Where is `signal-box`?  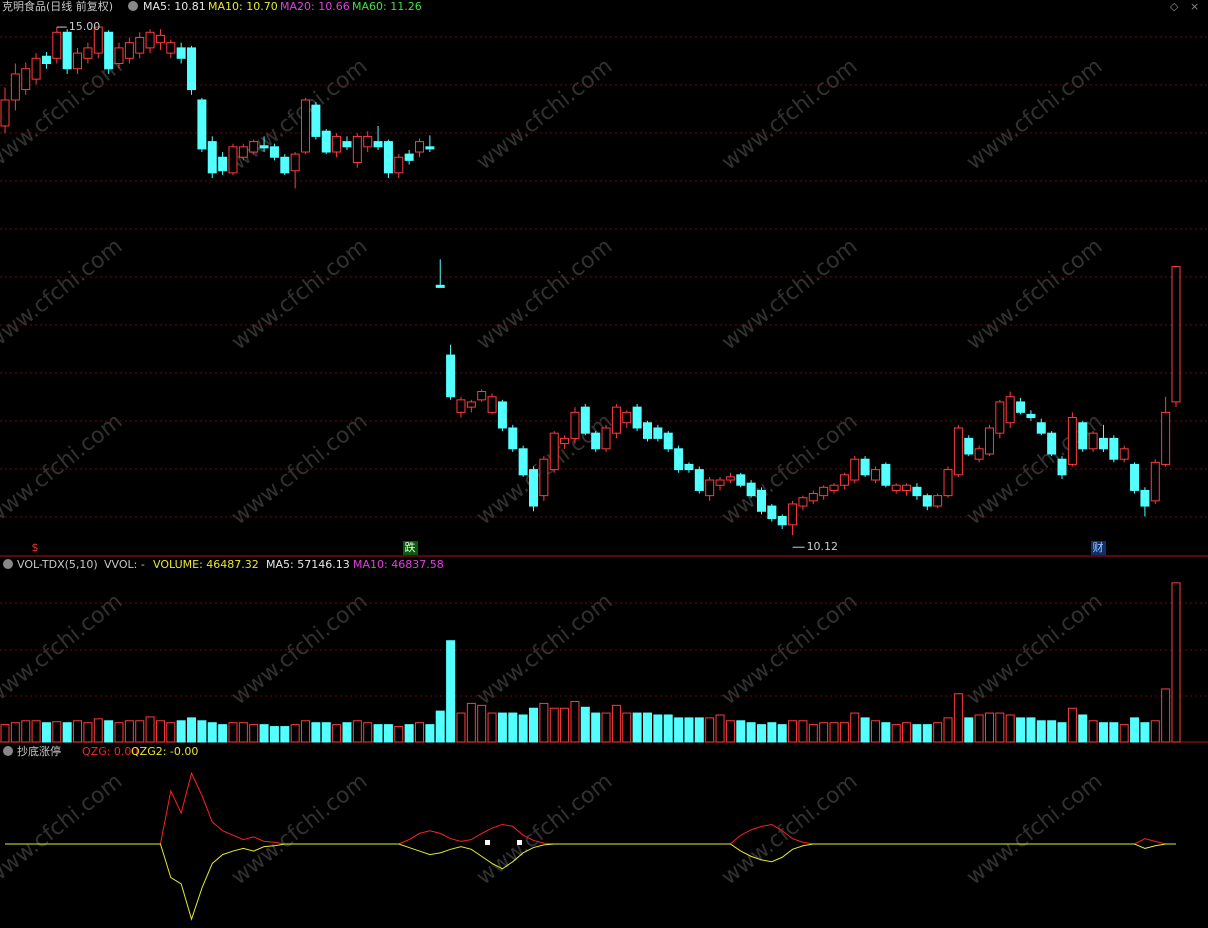 signal-box is located at coordinates (410, 548).